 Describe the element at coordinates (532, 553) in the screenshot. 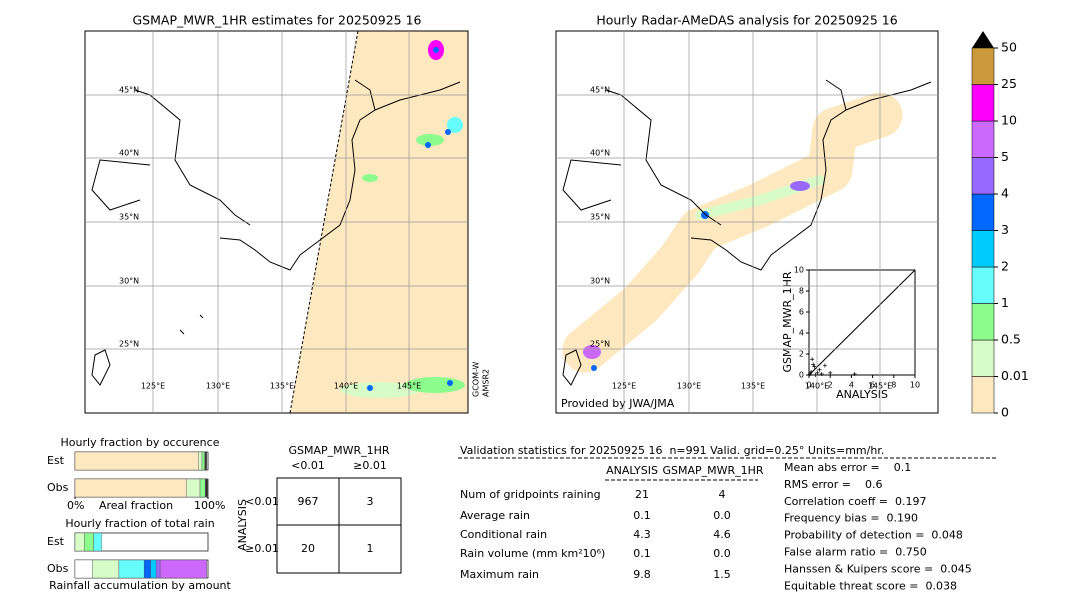

I see `row-label: Rain volume (mm km²10⁶)` at that location.